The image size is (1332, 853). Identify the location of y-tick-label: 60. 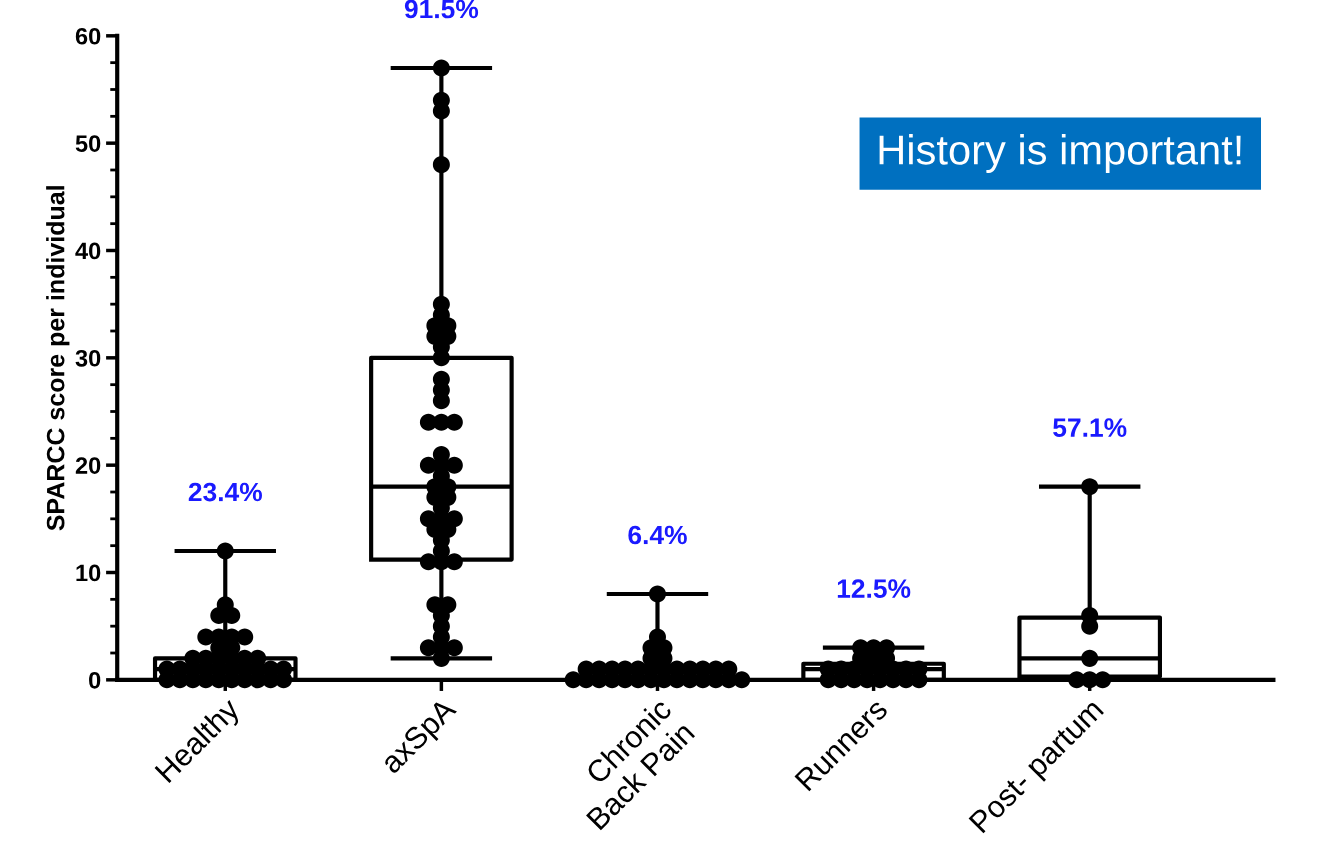
(88, 36).